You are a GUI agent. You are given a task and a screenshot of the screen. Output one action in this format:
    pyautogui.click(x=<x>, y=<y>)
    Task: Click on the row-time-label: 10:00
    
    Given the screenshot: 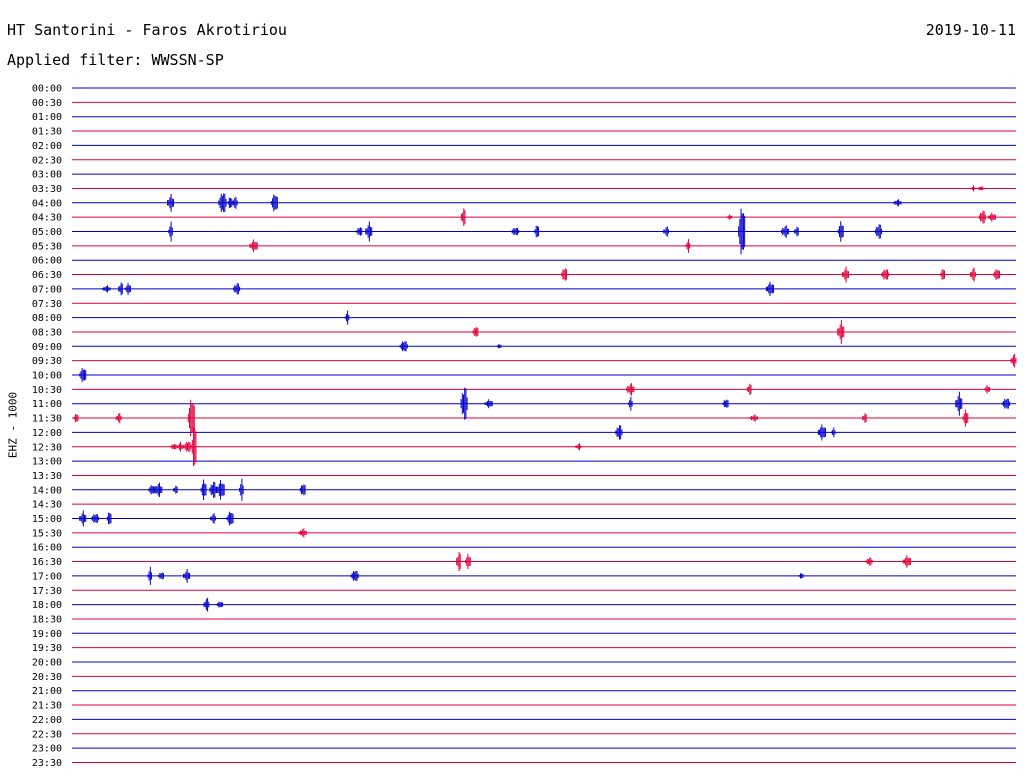 What is the action you would take?
    pyautogui.click(x=47, y=376)
    